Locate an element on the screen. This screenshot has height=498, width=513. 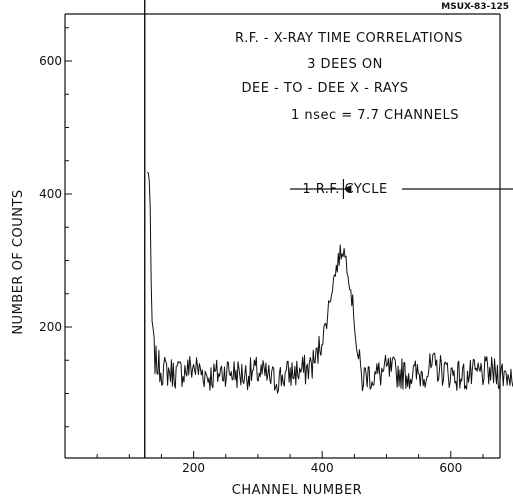
x-tick-label: 400 is located at coordinates (322, 468).